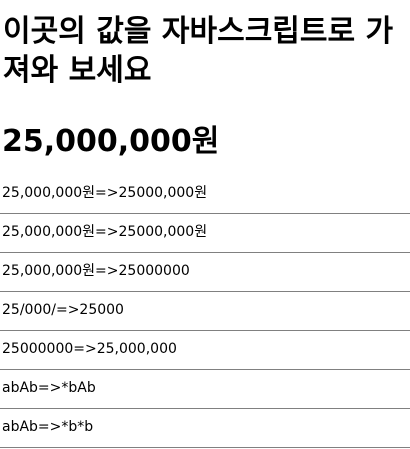 This screenshot has height=449, width=410. Describe the element at coordinates (205, 272) in the screenshot. I see `result-row: 25,000,000원=>25000000` at that location.